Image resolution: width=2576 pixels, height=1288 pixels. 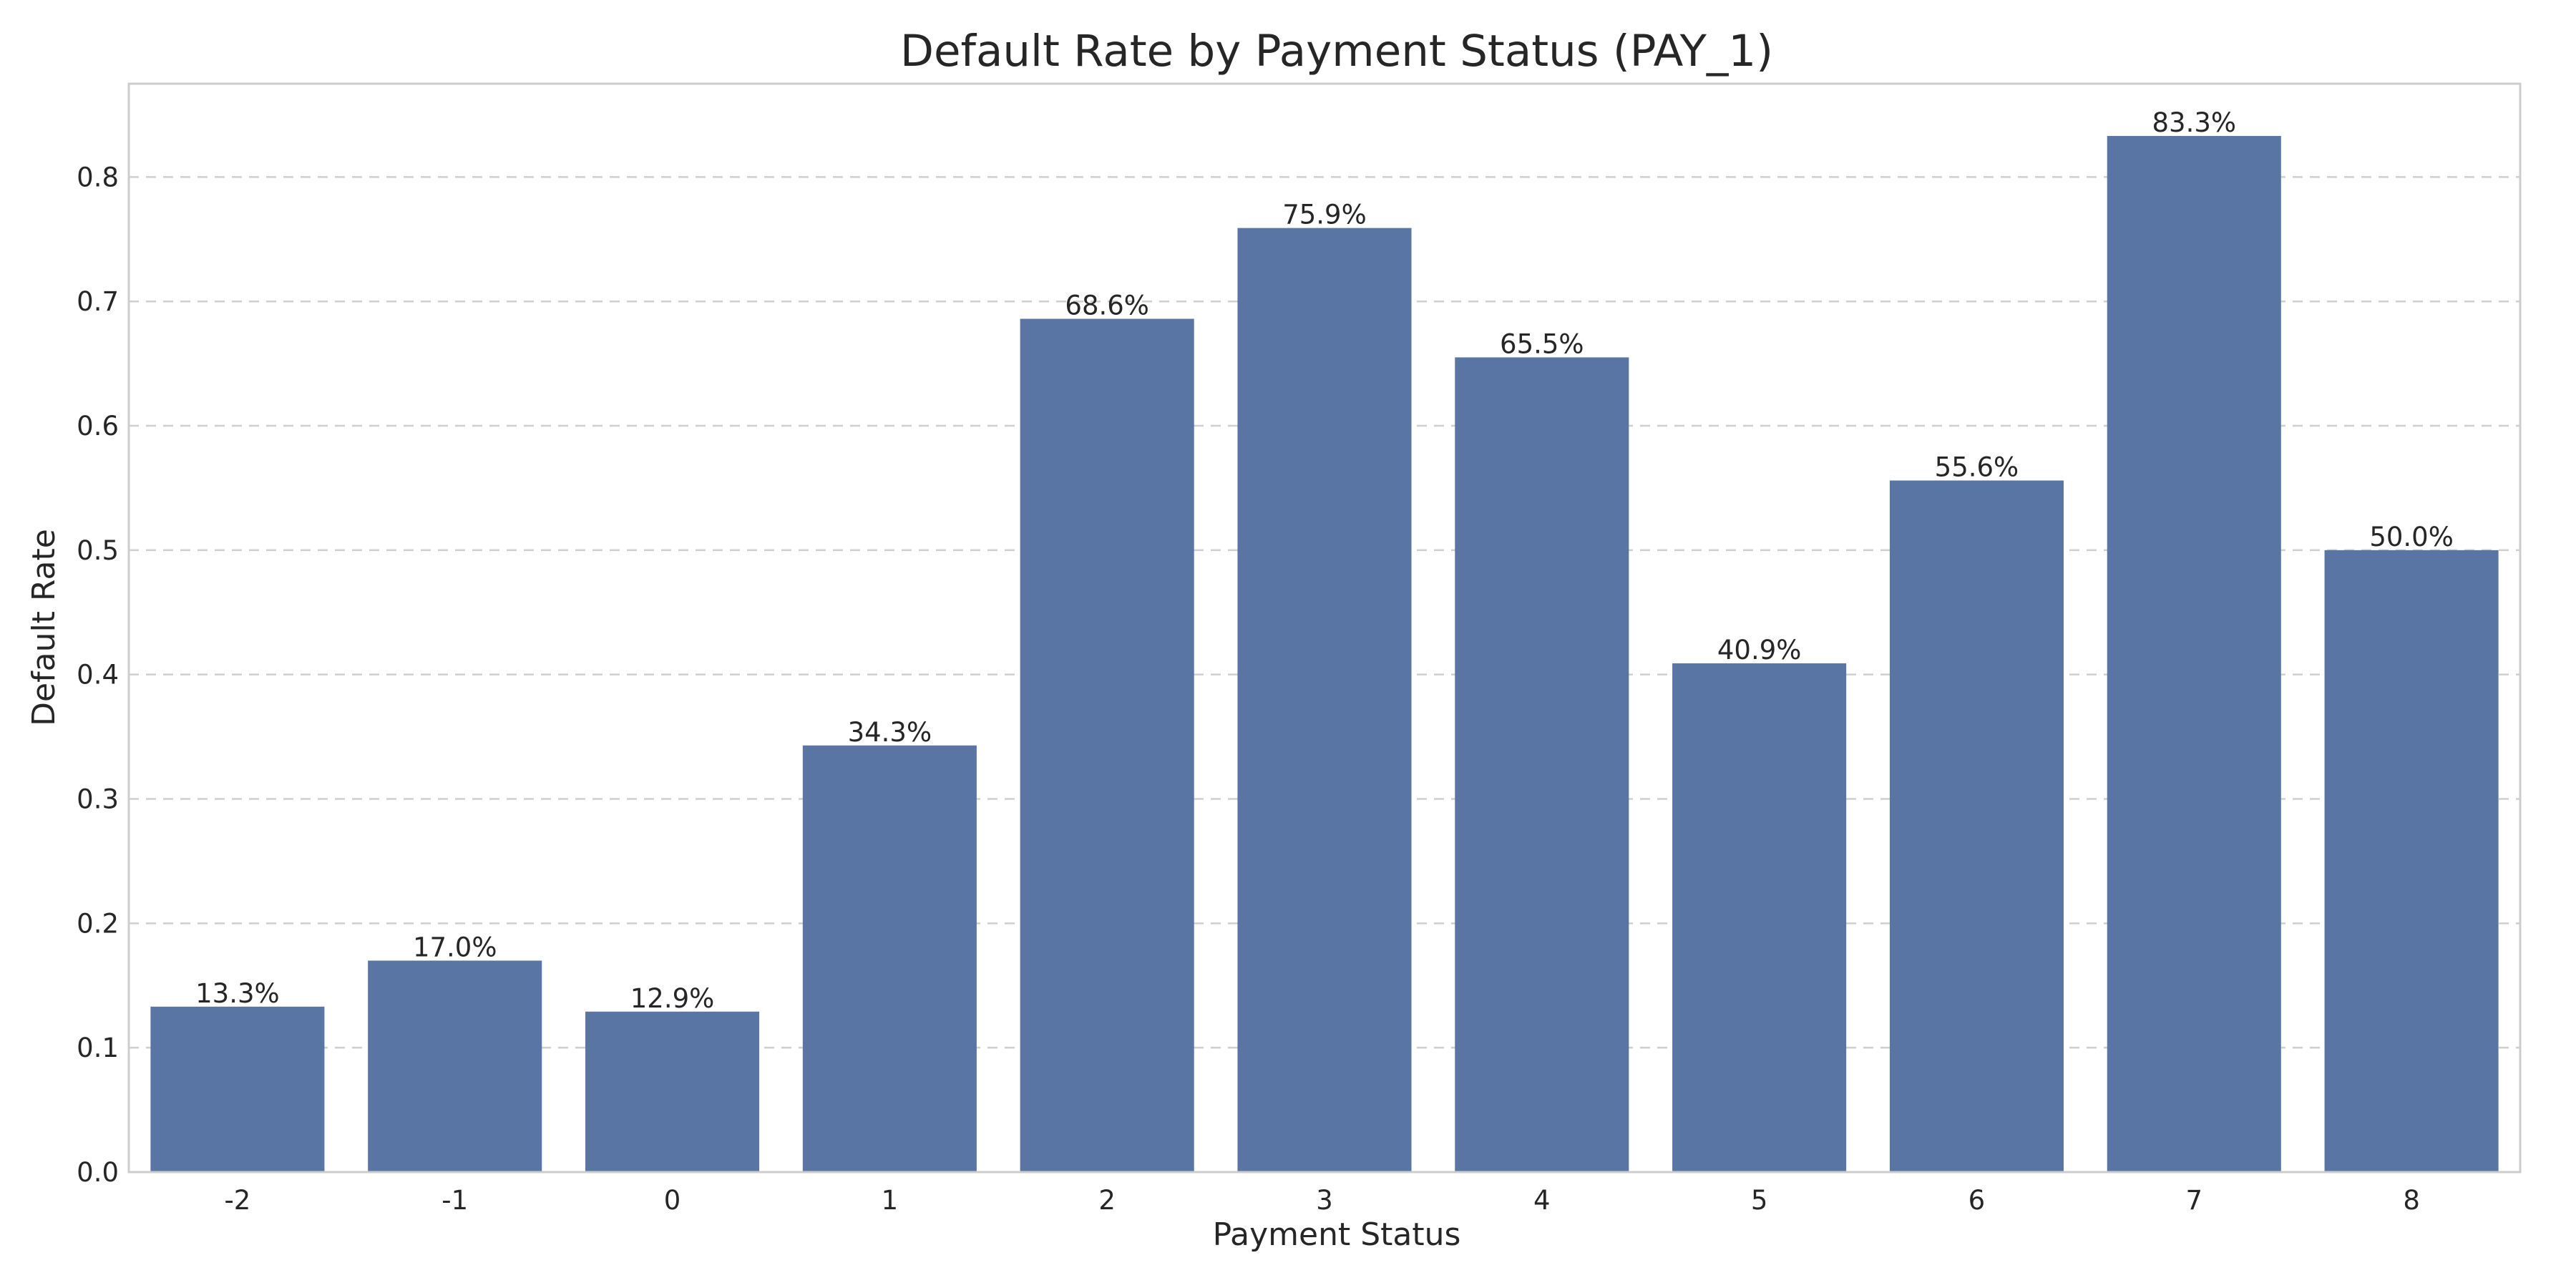 What do you see at coordinates (98, 923) in the screenshot?
I see `y-tick-label: 0.2` at bounding box center [98, 923].